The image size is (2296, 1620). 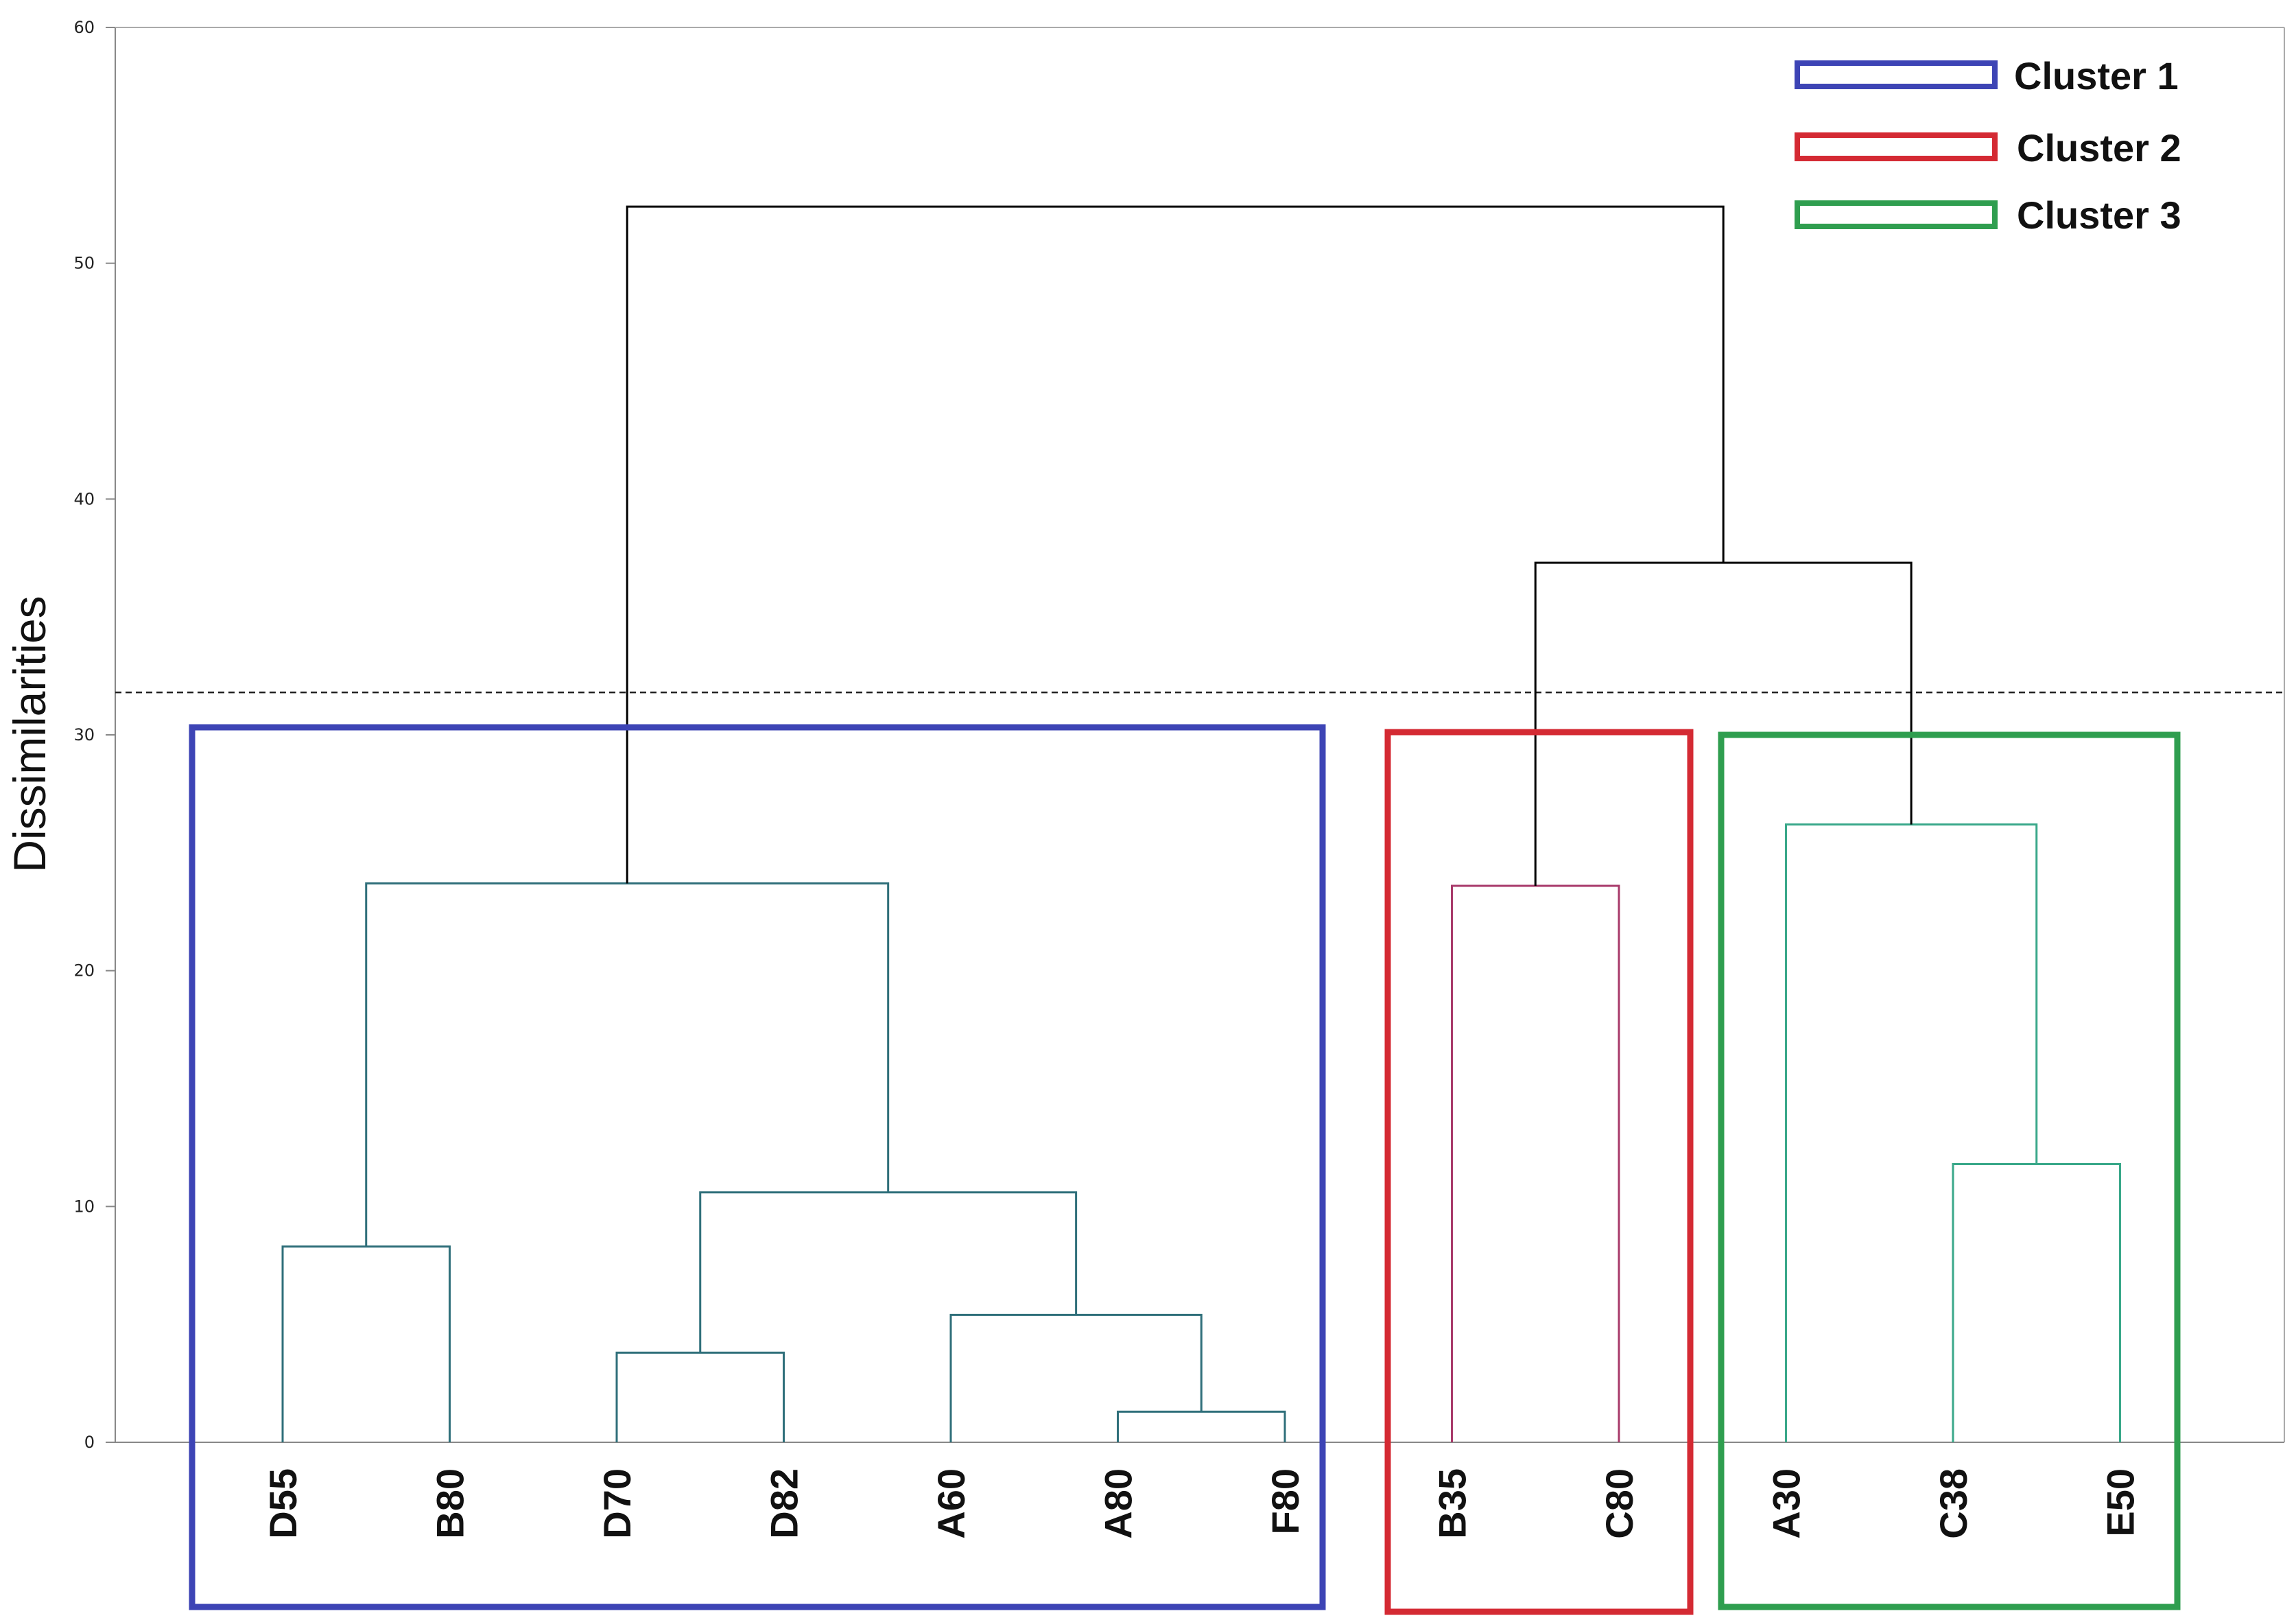 What do you see at coordinates (2099, 147) in the screenshot?
I see `legend-label-cluster-2: Cluster 2` at bounding box center [2099, 147].